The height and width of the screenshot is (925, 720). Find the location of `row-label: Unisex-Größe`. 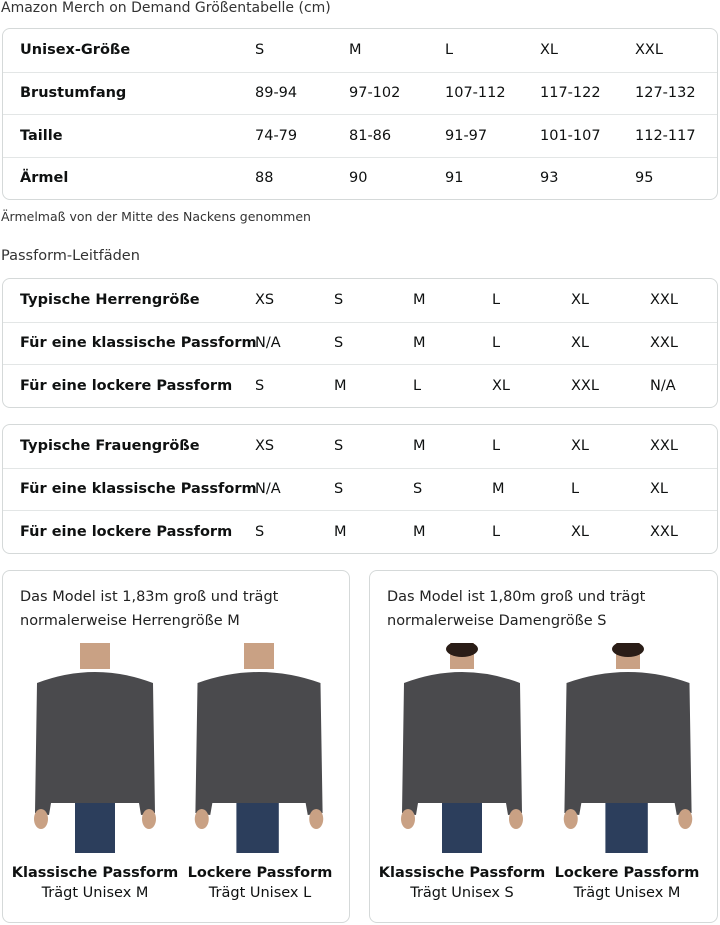

row-label: Unisex-Größe is located at coordinates (75, 50).